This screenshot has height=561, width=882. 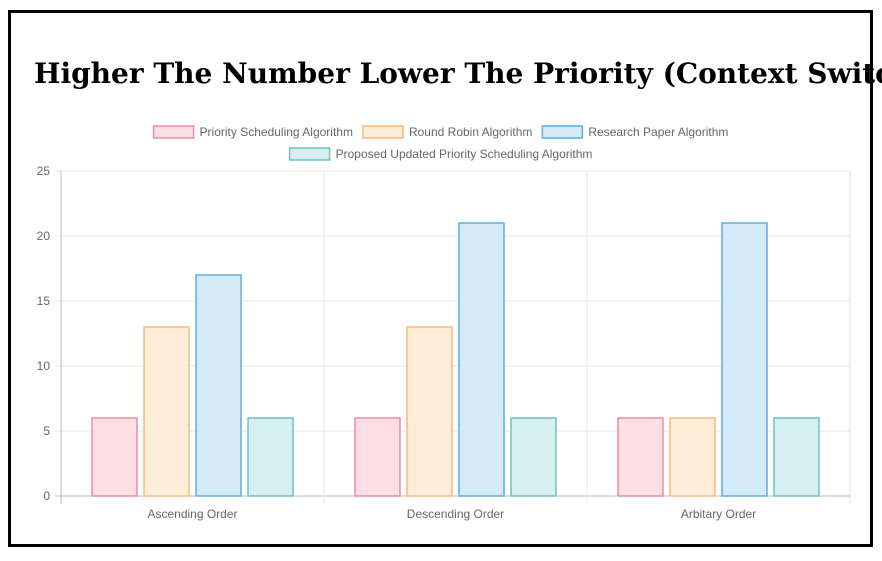 I want to click on legend-label: Priority Scheduling Algorithm, so click(x=276, y=132).